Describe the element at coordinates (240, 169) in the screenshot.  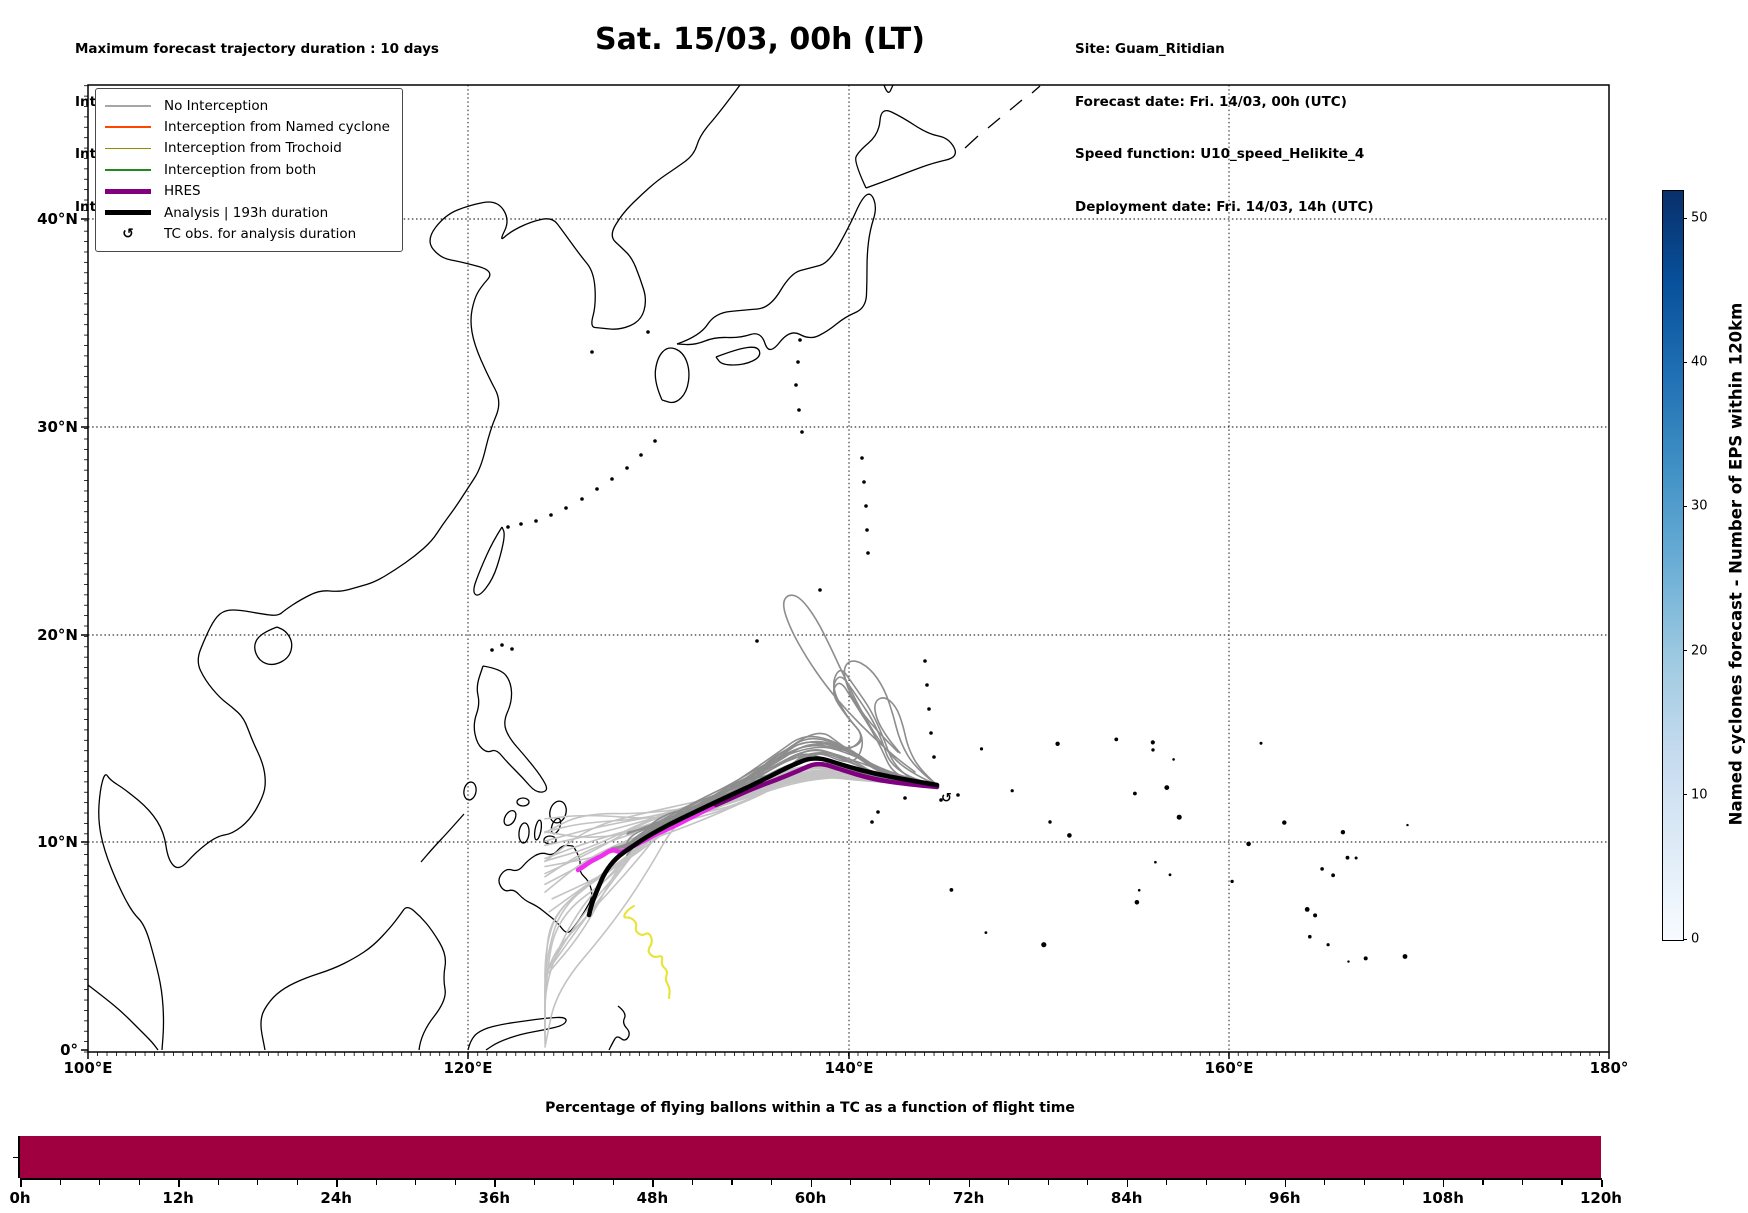
I see `legend-item-label: Interception from both` at that location.